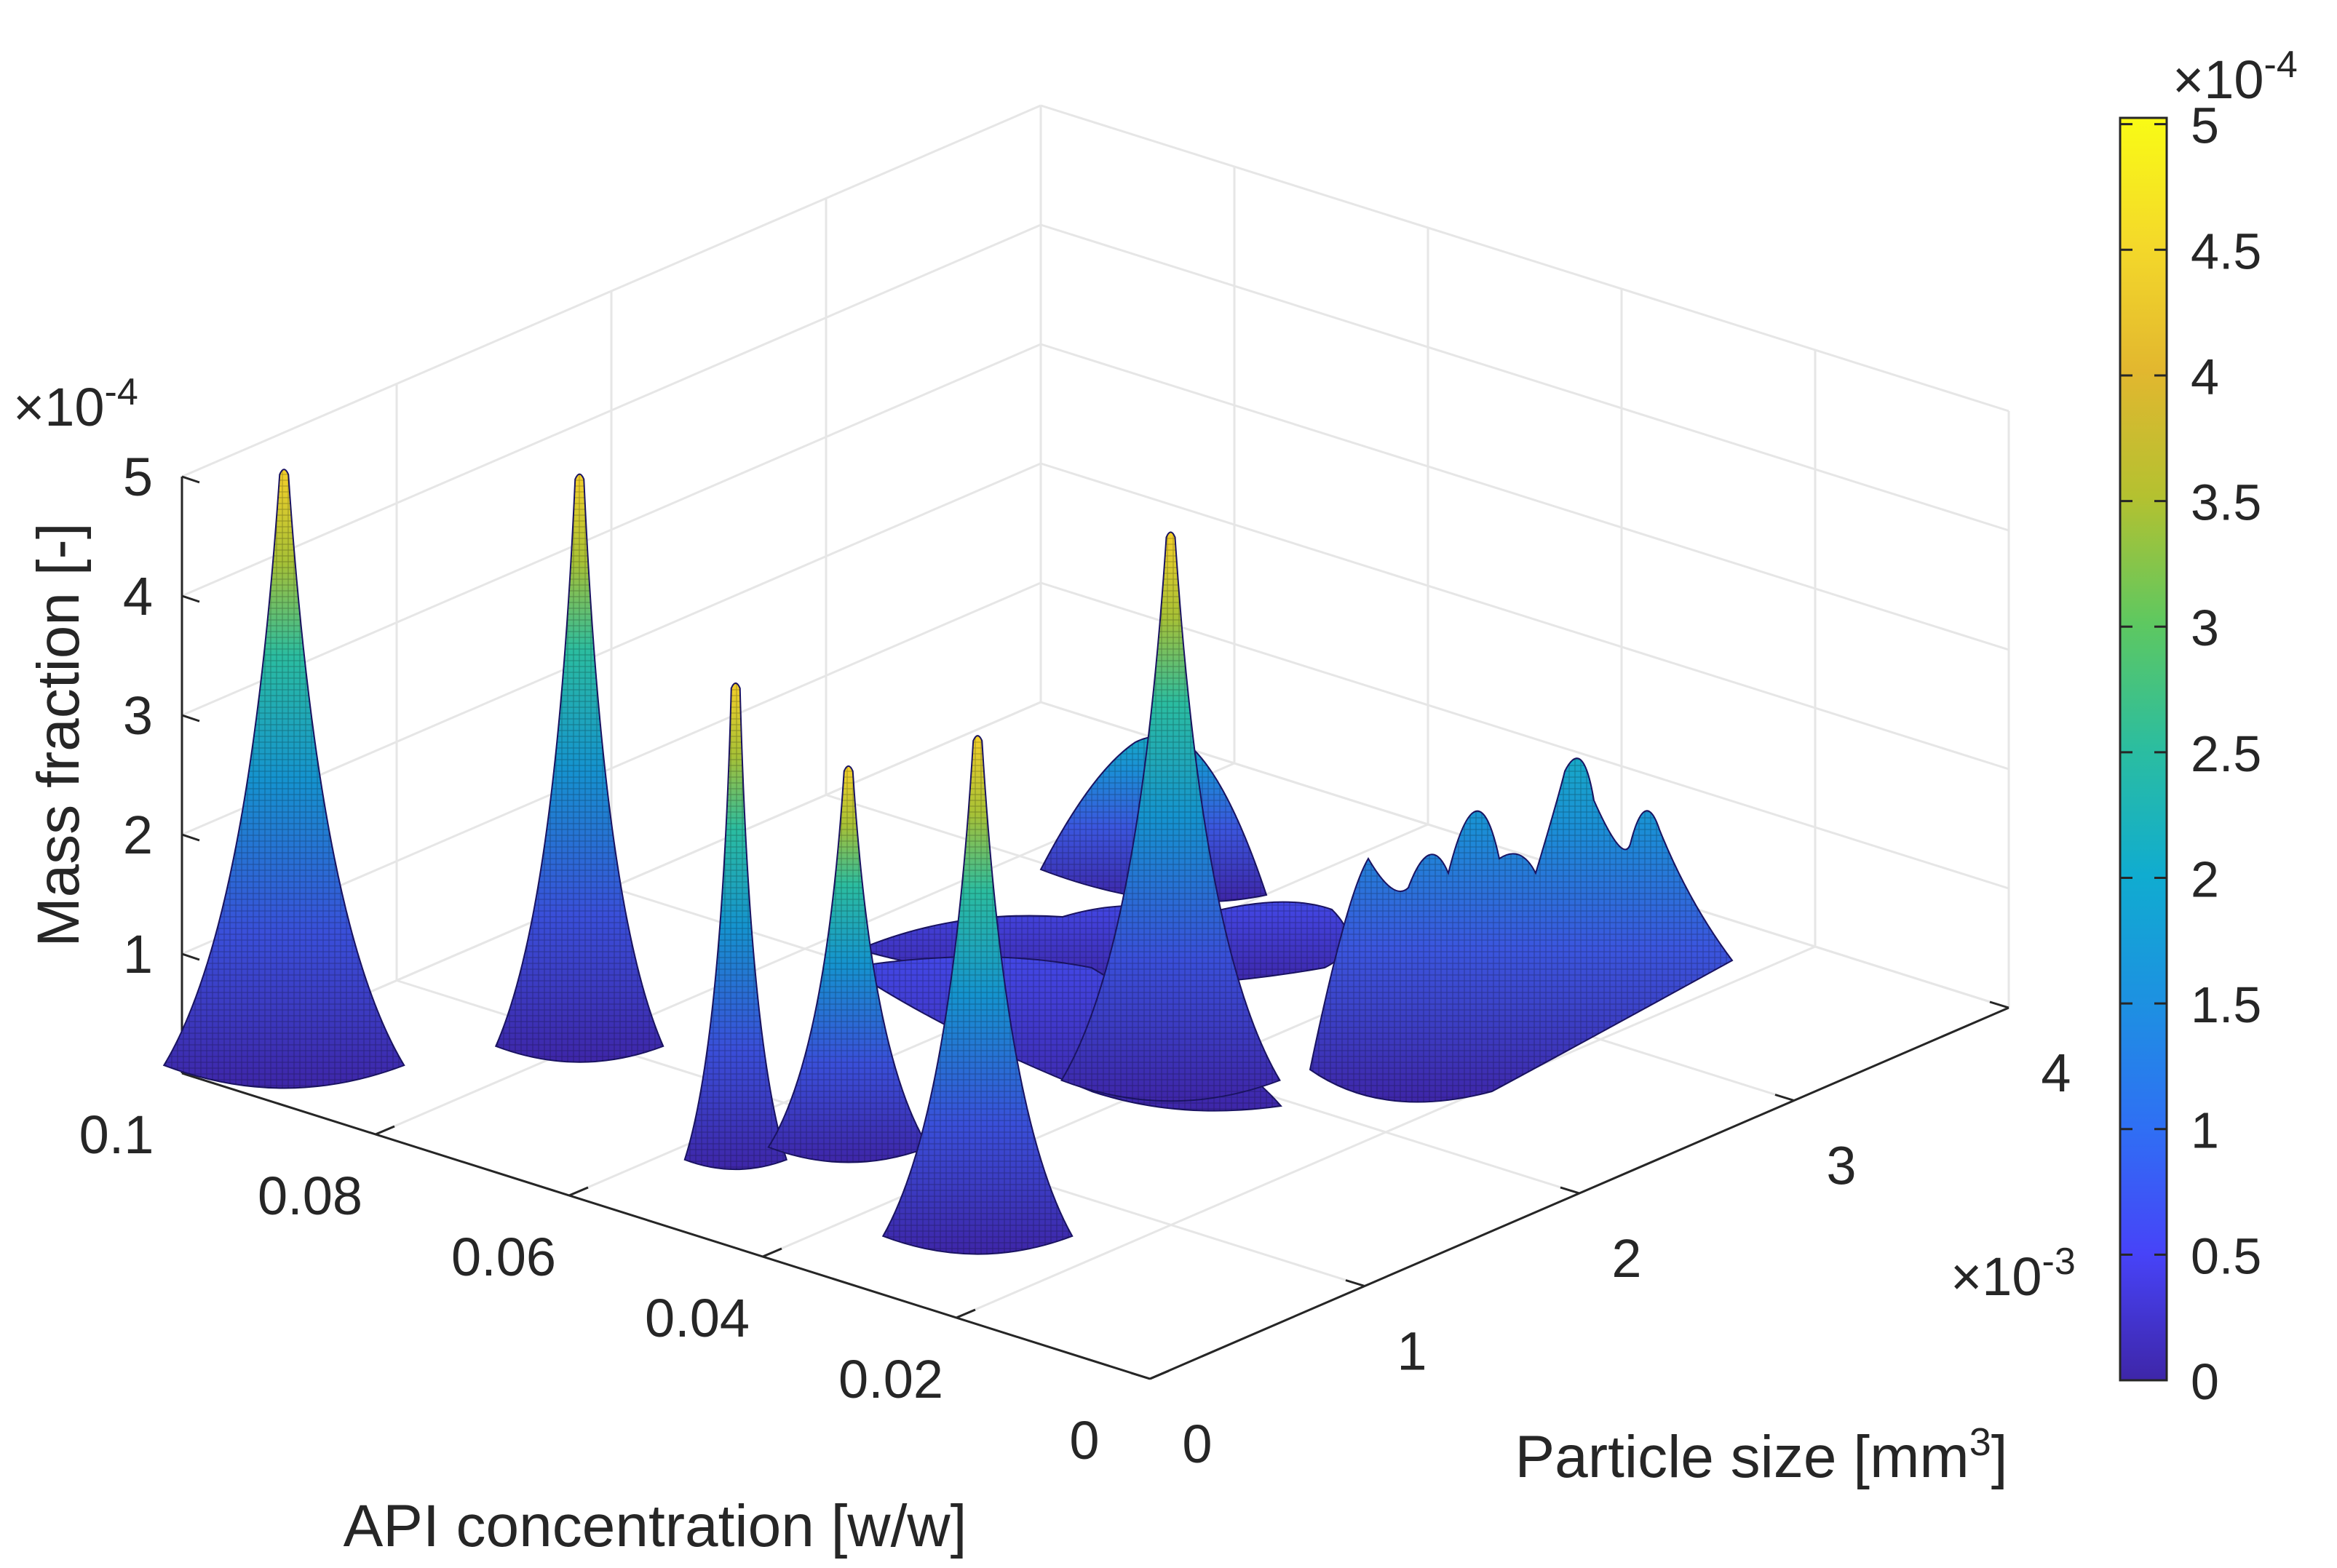  Describe the element at coordinates (2205, 879) in the screenshot. I see `colorbar-tick-label: 2` at that location.